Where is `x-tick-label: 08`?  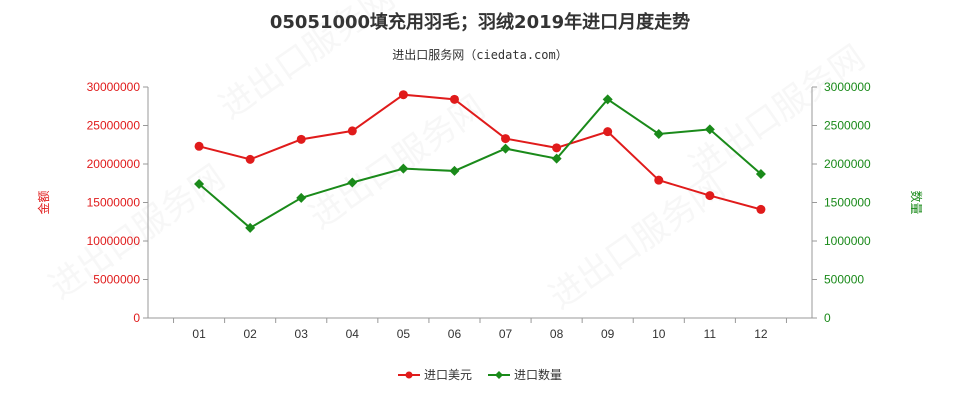
x-tick-label: 08 is located at coordinates (557, 334).